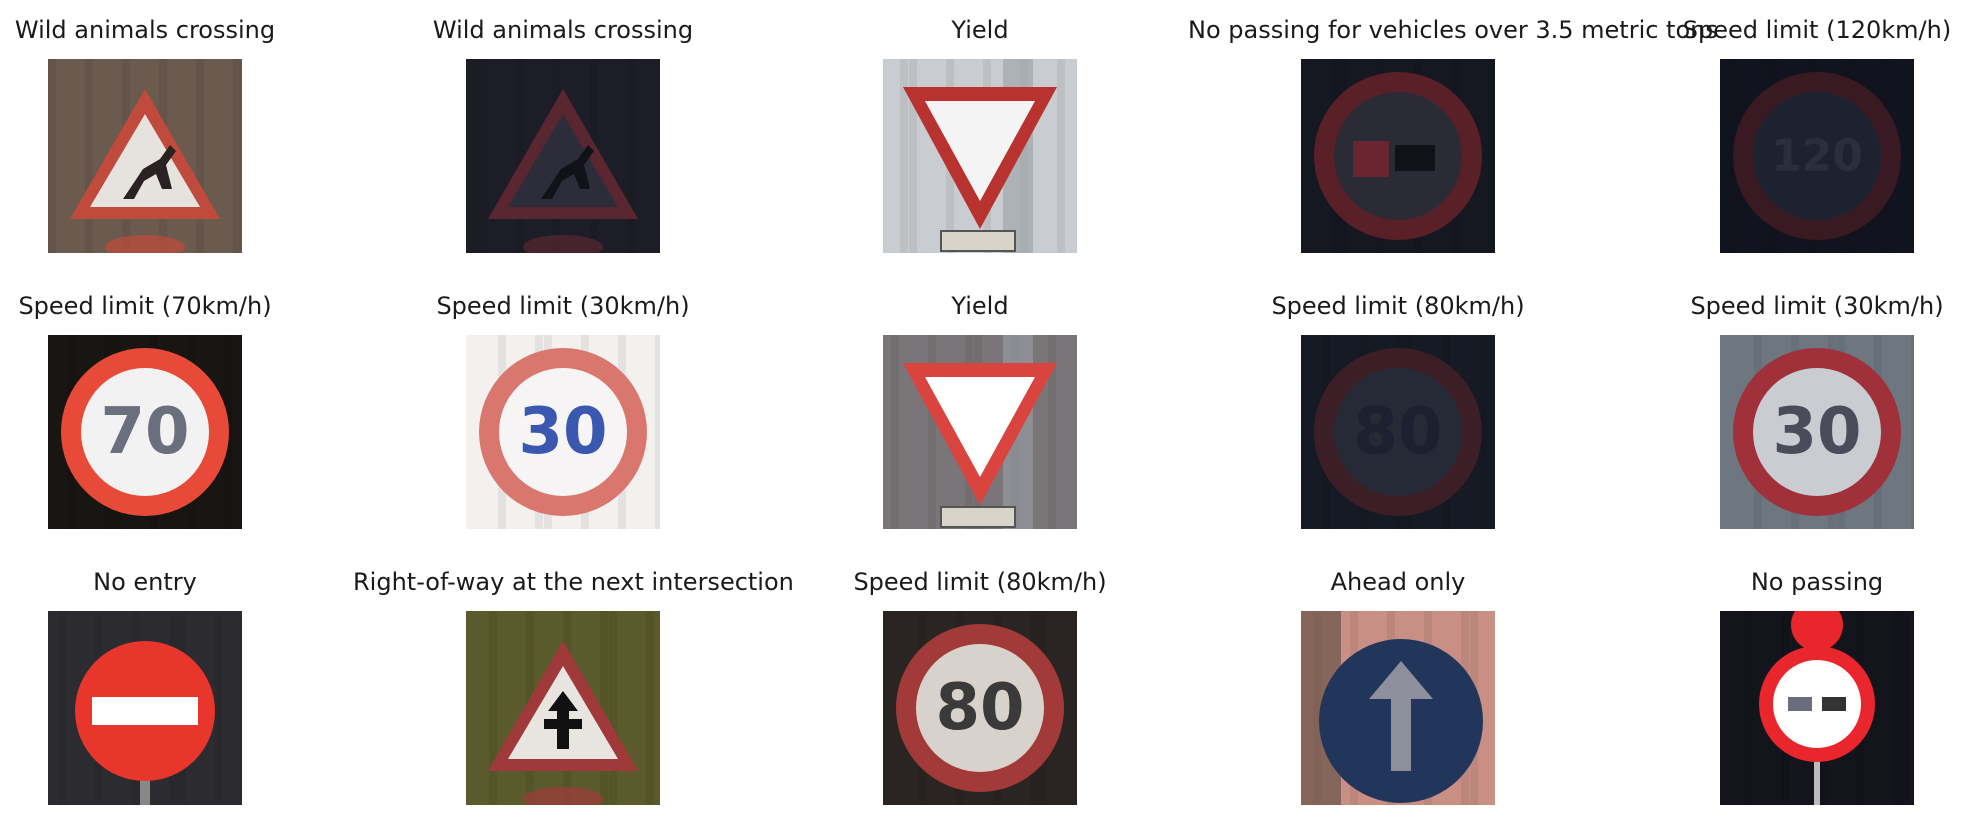  I want to click on sign-title: Right-of-way at the next intersection, so click(573, 582).